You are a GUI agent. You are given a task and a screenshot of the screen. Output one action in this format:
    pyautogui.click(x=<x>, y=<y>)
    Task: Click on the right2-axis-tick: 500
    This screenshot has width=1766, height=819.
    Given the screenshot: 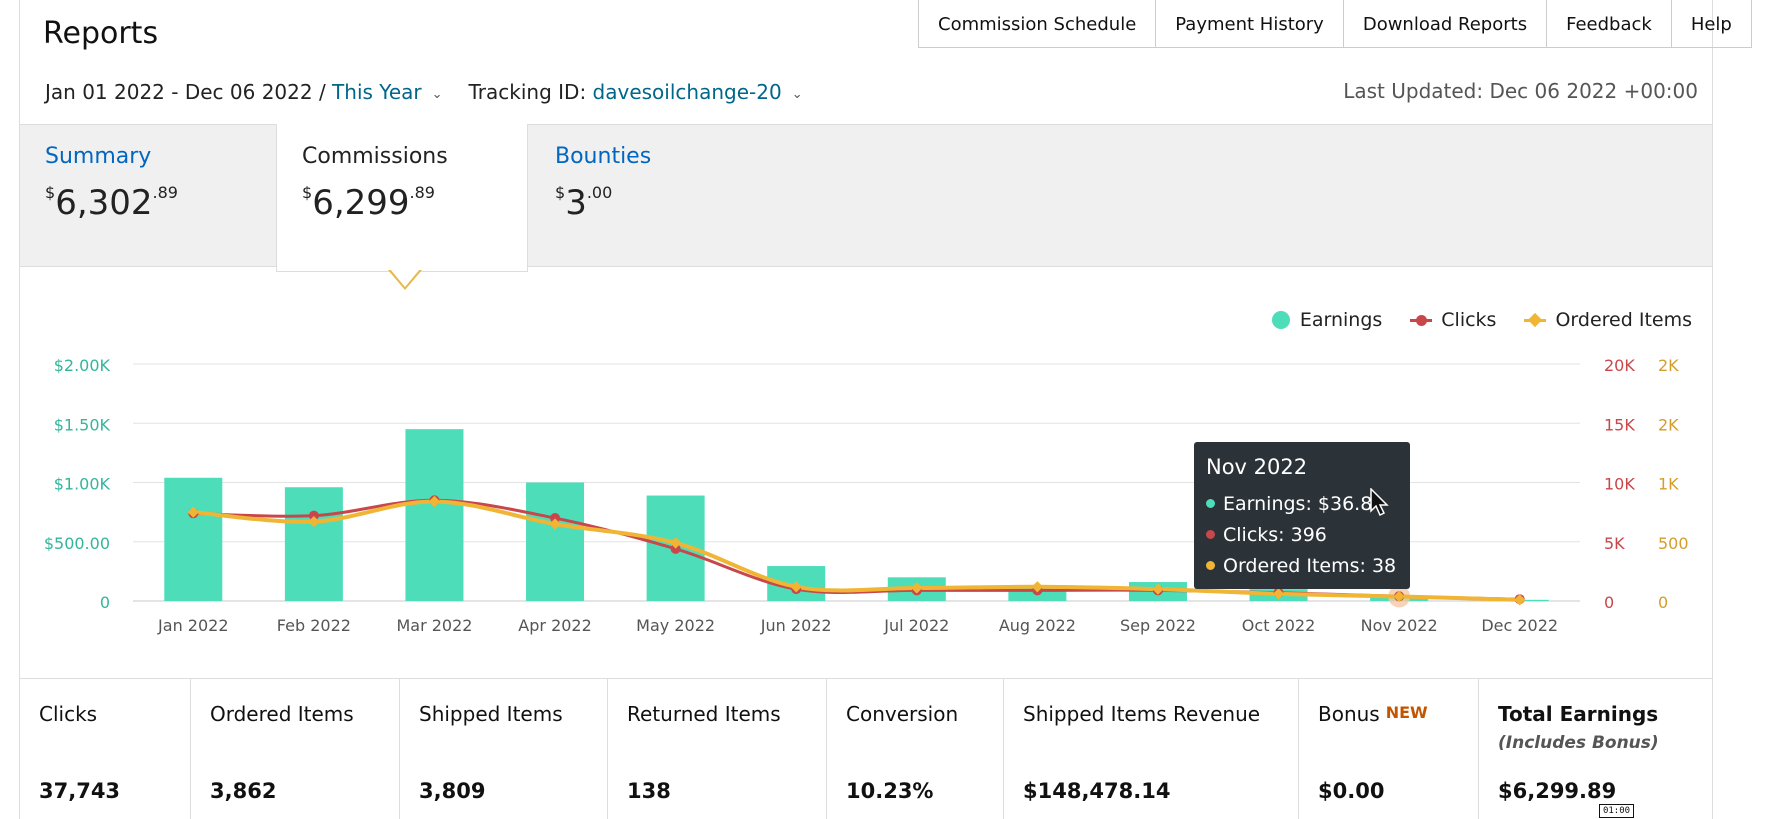 What is the action you would take?
    pyautogui.click(x=1673, y=543)
    